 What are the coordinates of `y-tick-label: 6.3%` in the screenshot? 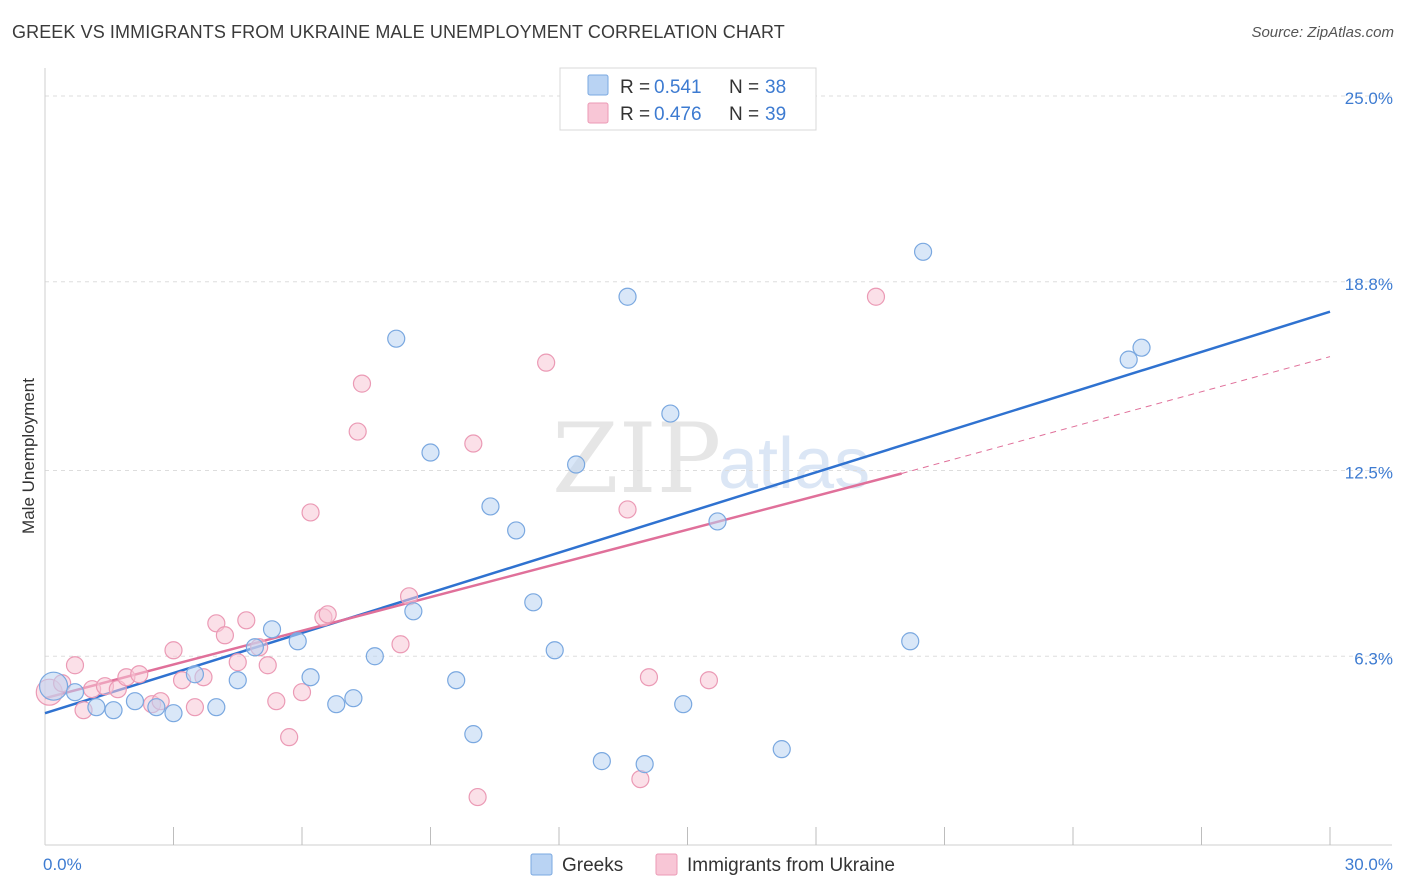 It's located at (1373, 658).